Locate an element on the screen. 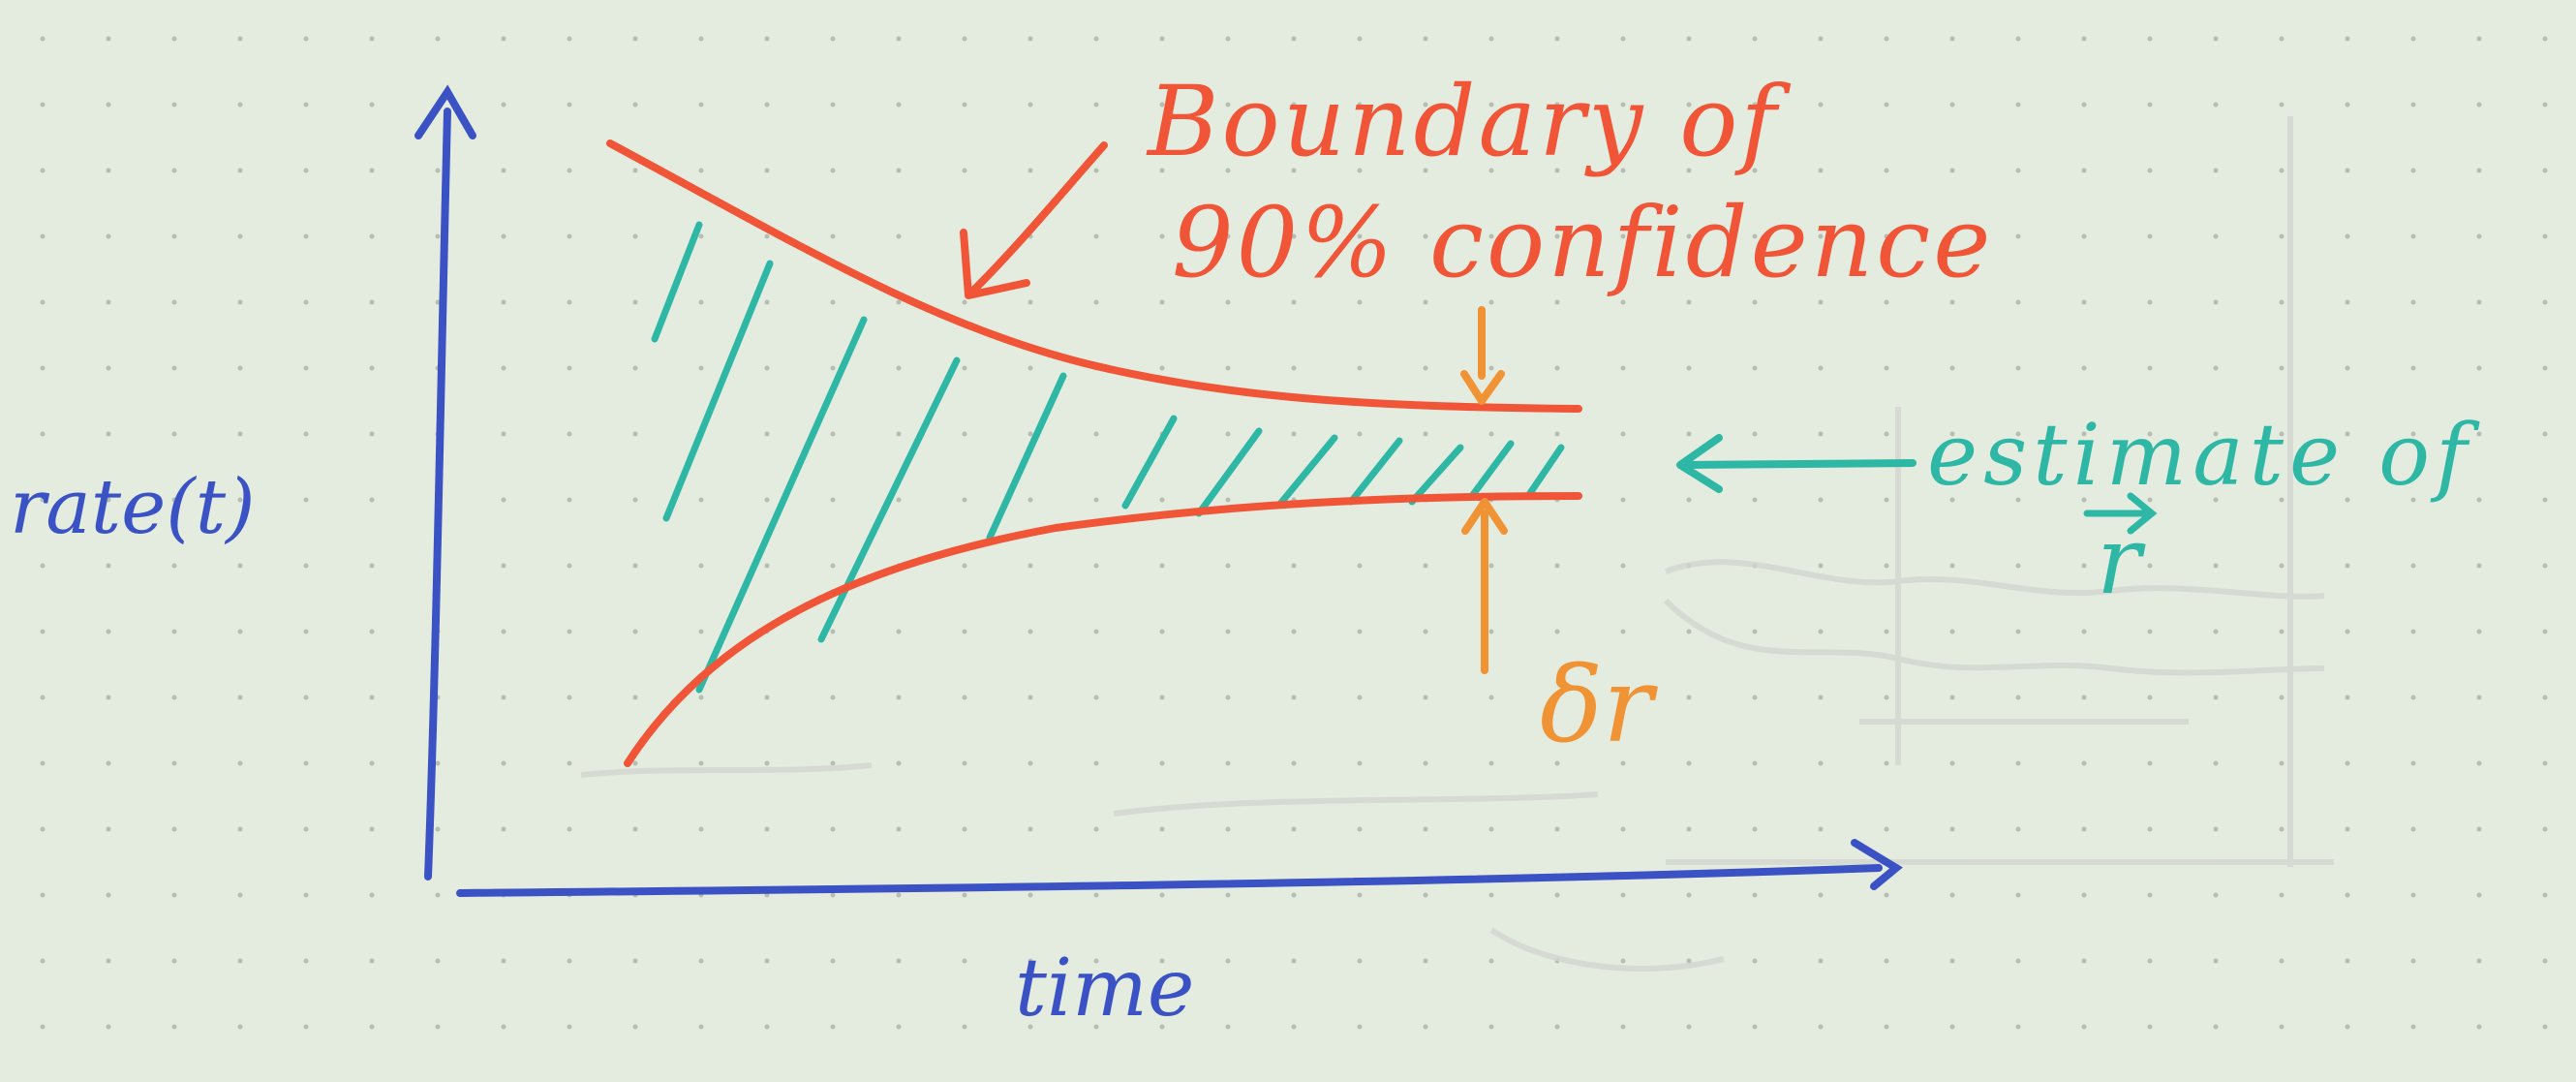 The image size is (2576, 1082). x-axis-line is located at coordinates (1169, 881).